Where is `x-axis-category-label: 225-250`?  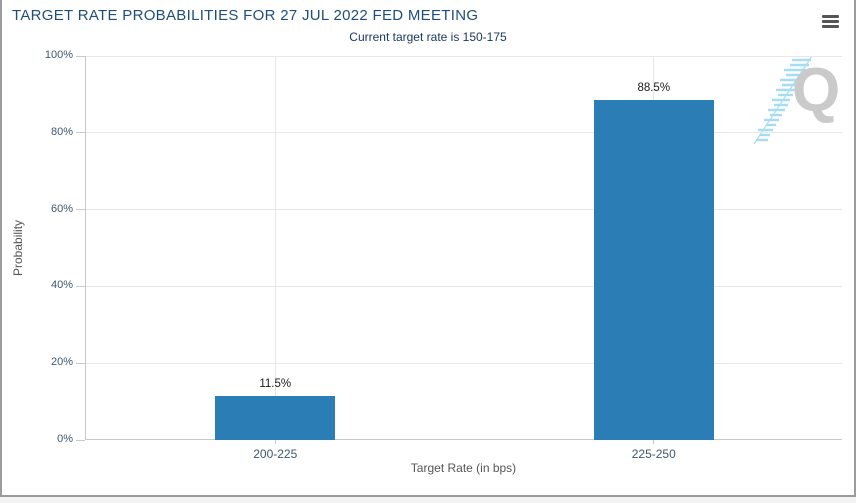
x-axis-category-label: 225-250 is located at coordinates (653, 454).